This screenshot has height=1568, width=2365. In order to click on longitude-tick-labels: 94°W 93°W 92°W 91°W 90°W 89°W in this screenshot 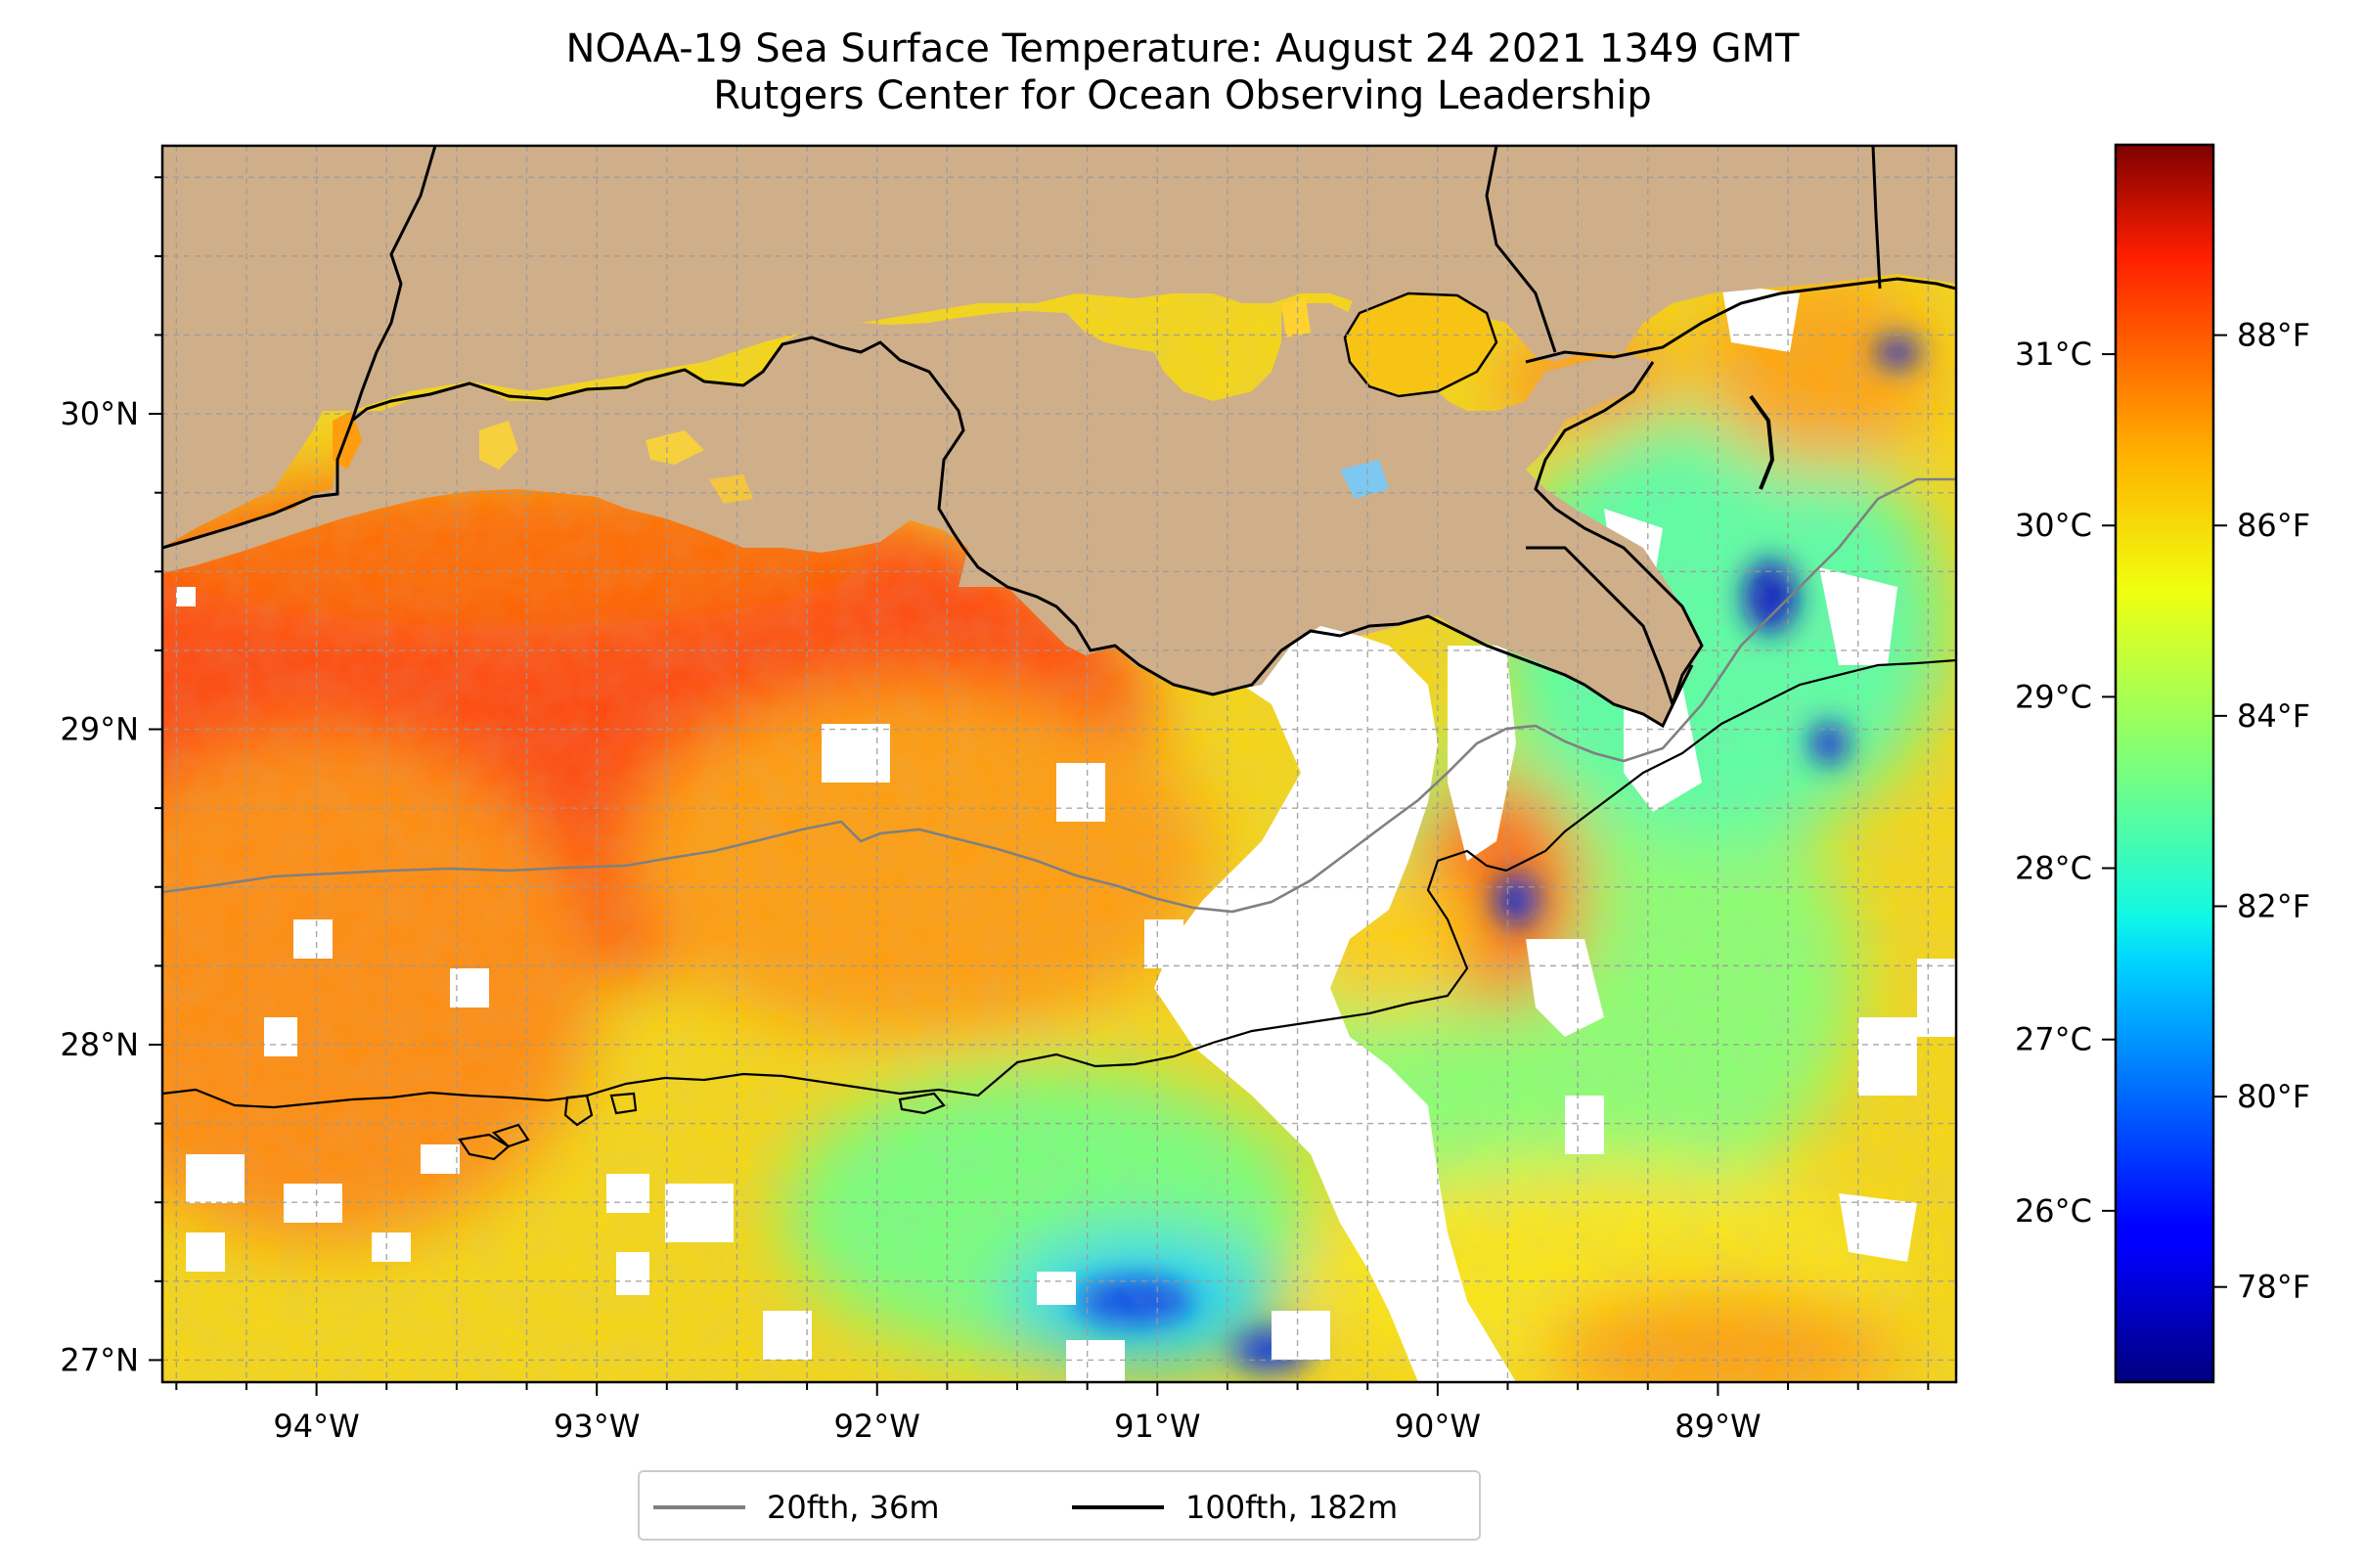, I will do `click(1017, 1426)`.